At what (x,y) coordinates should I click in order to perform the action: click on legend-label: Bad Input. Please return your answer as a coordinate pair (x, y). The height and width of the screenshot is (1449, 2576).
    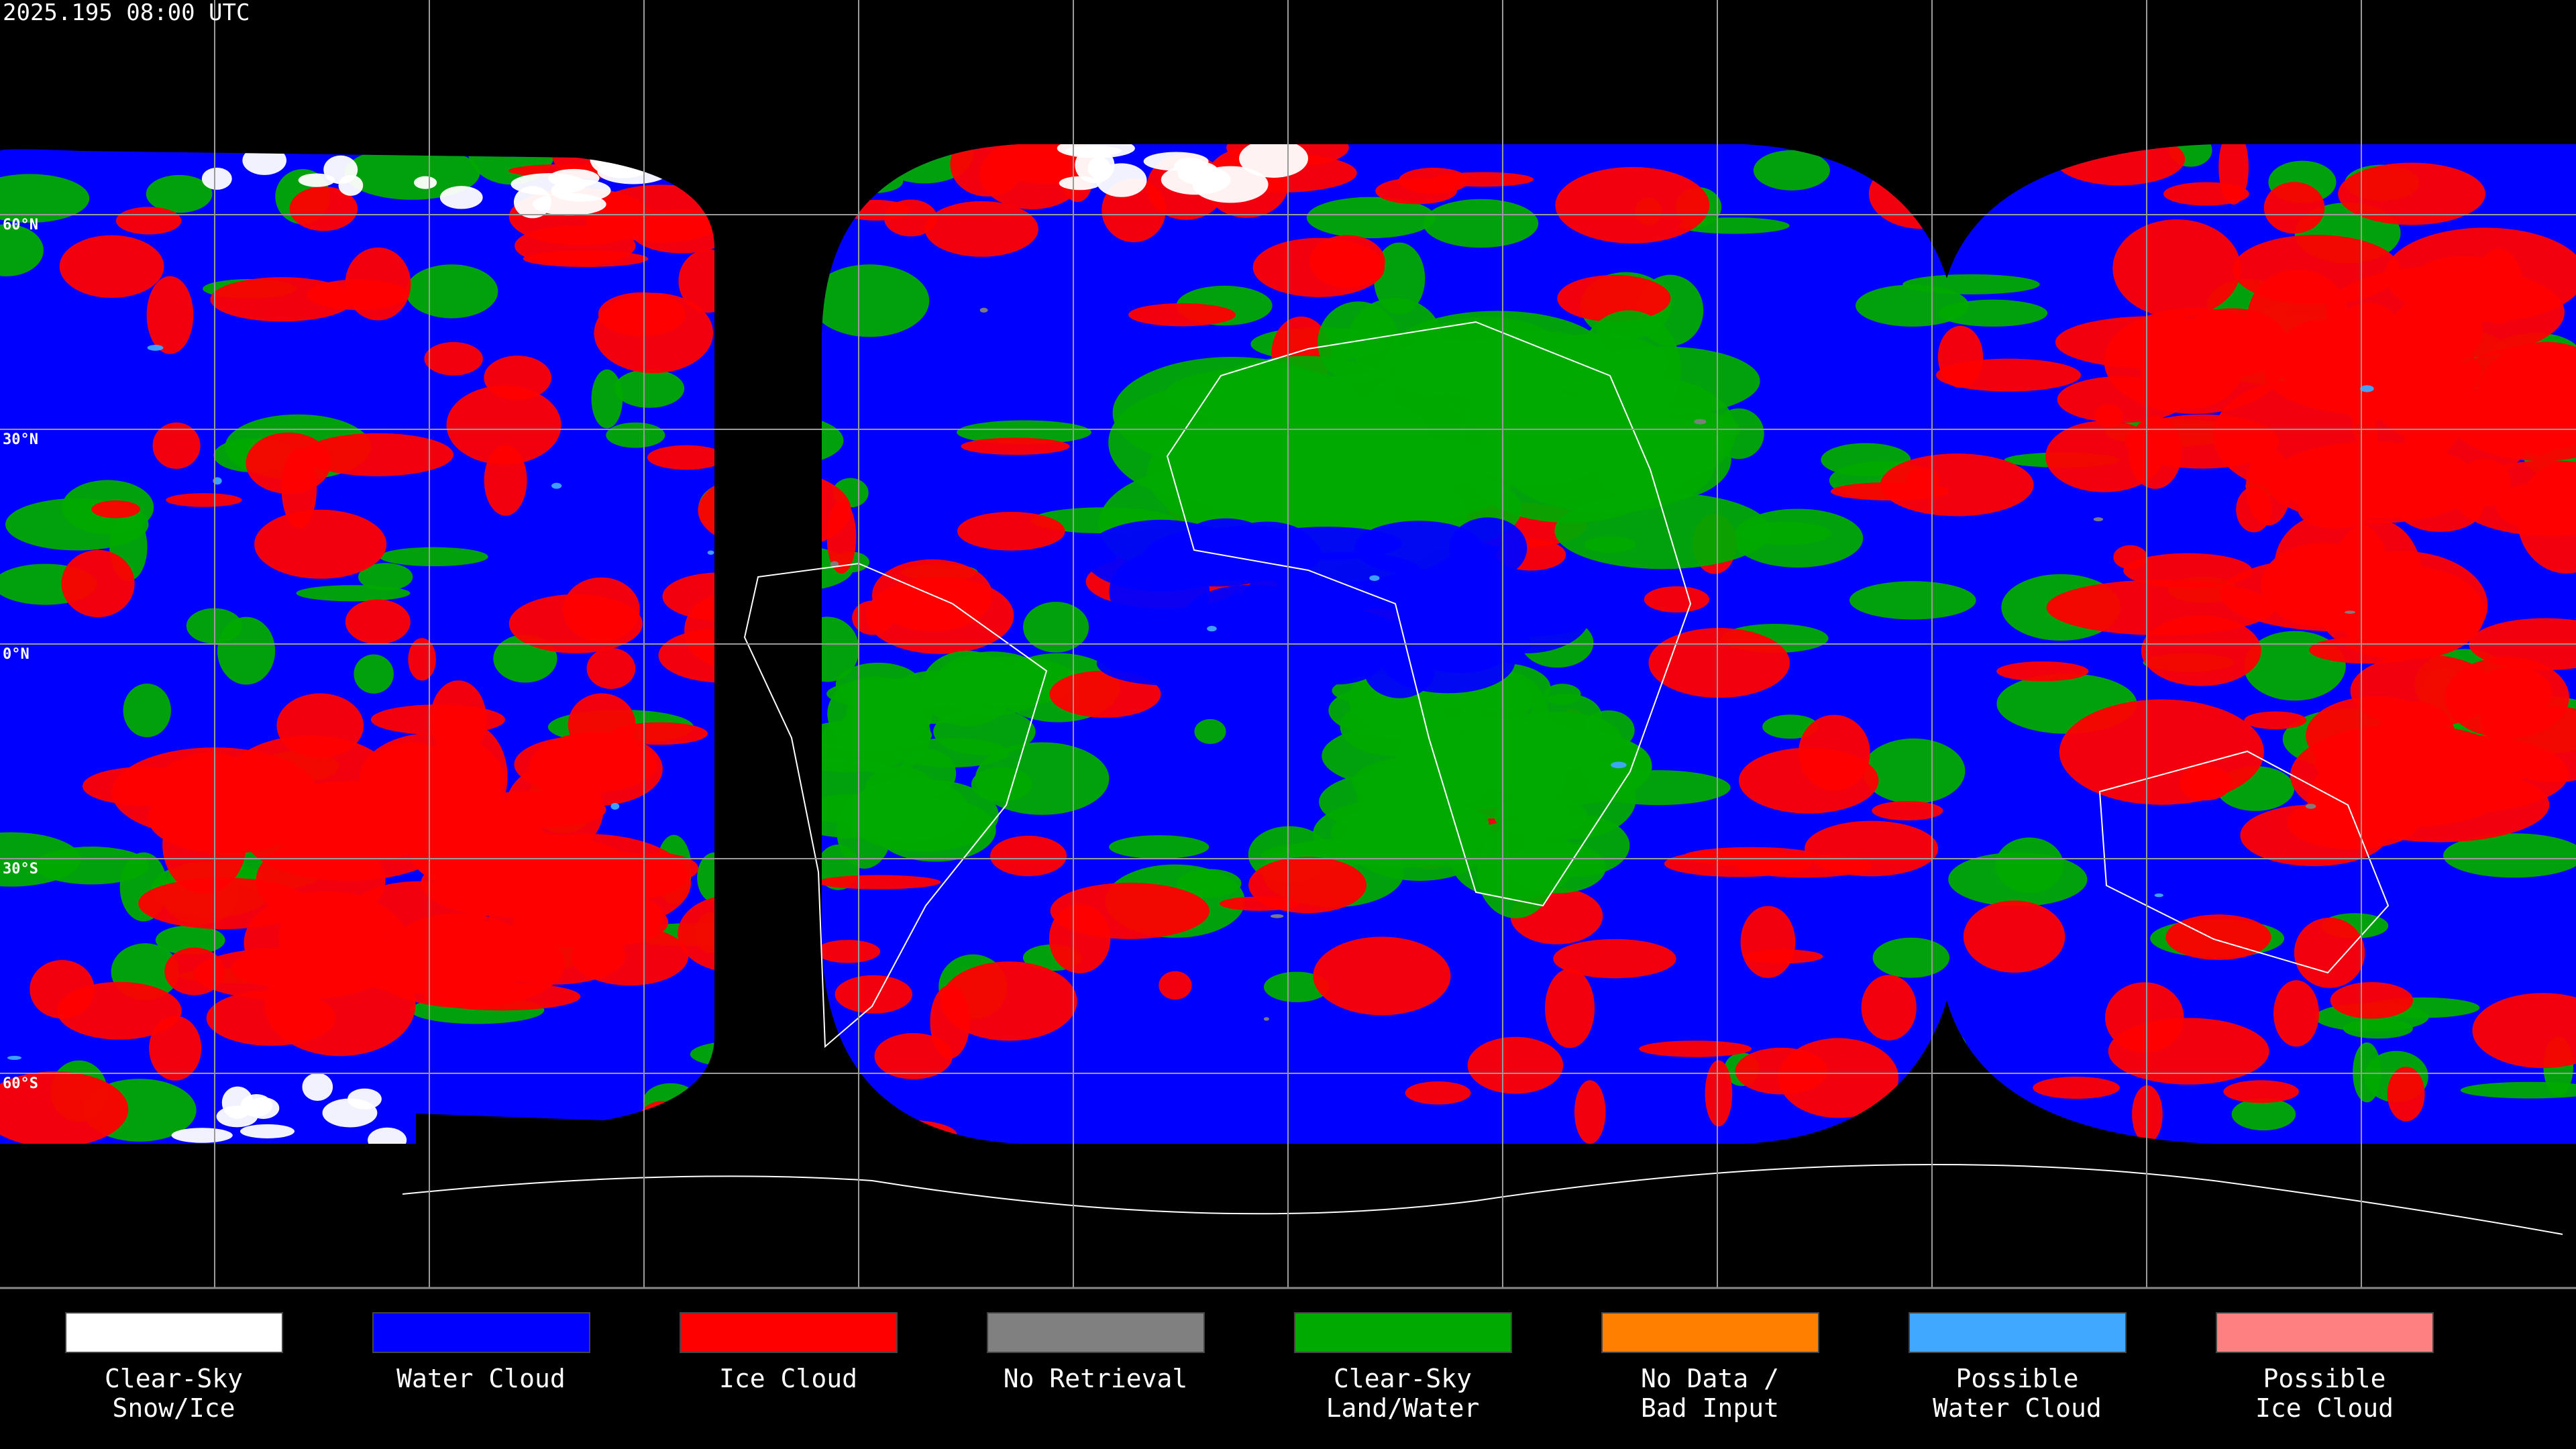
    Looking at the image, I should click on (1710, 1408).